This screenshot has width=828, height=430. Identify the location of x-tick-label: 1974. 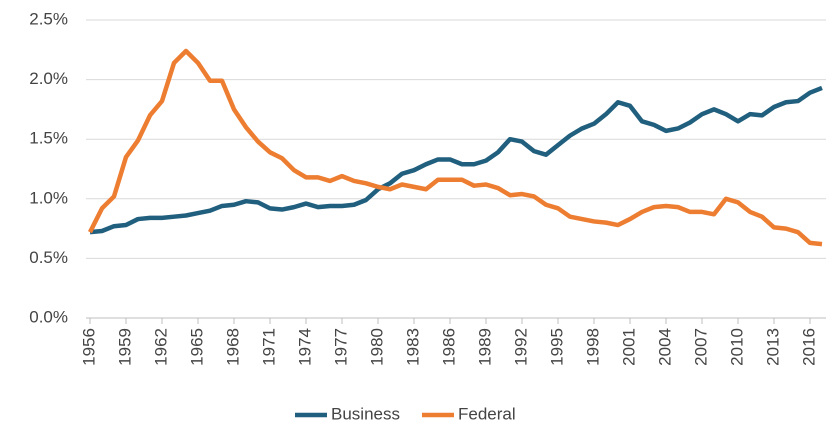
(304, 347).